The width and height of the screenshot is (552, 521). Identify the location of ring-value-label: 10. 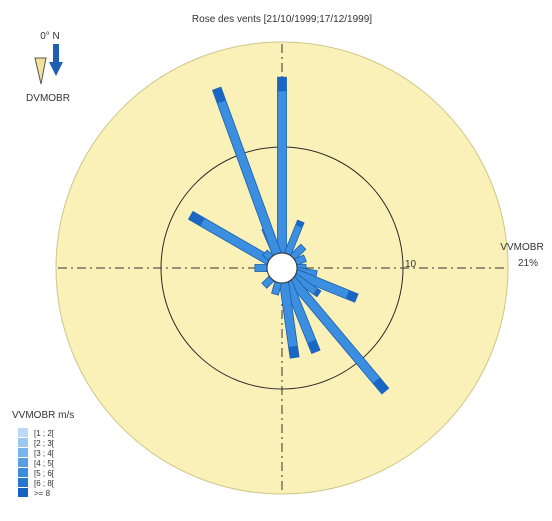
(411, 264).